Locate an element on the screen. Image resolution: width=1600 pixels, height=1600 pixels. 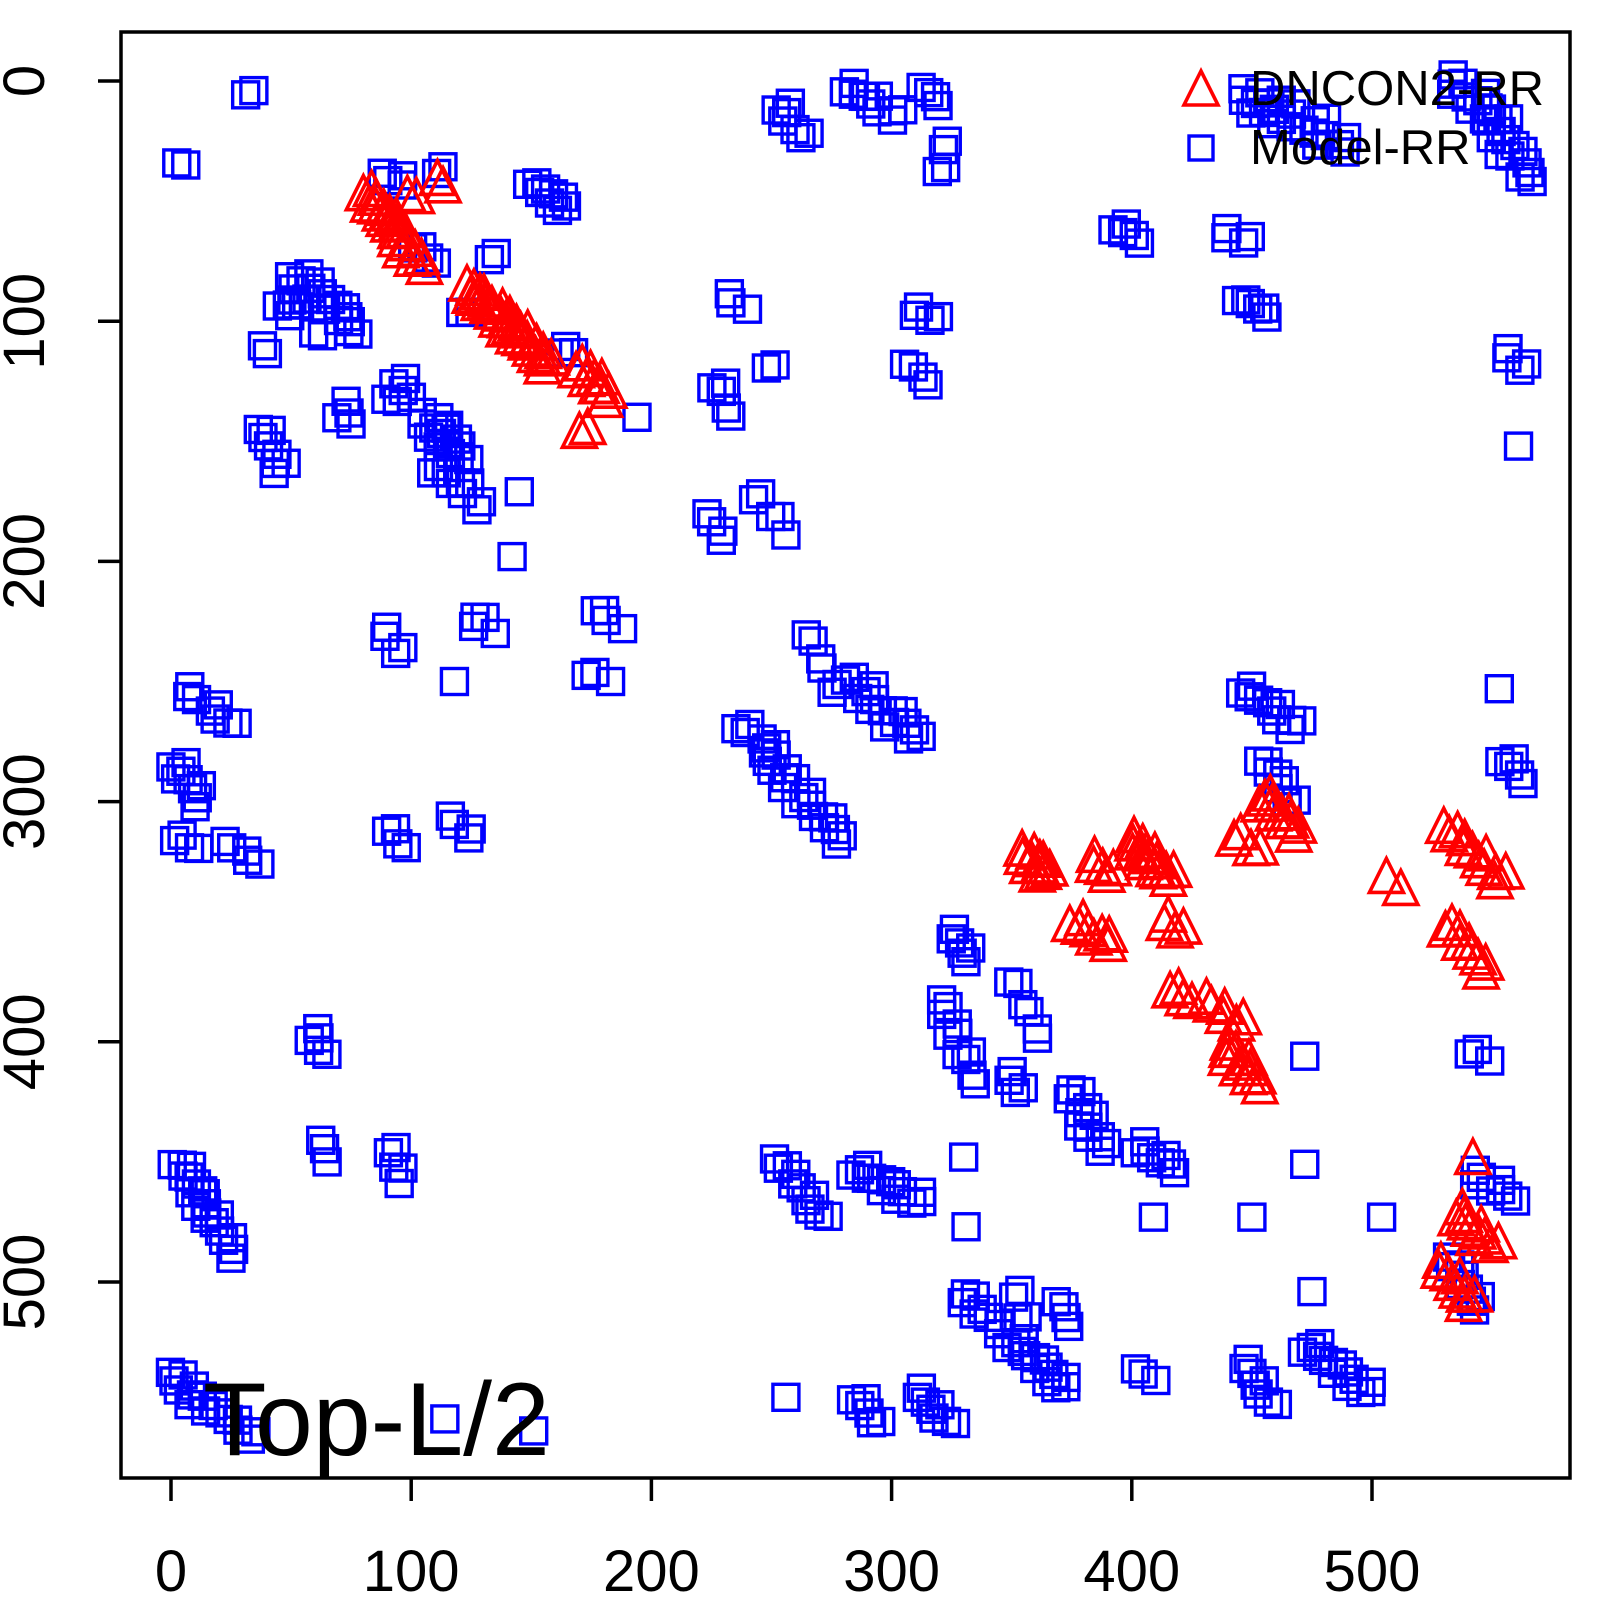
legend-triangle-icon is located at coordinates (1201, 86).